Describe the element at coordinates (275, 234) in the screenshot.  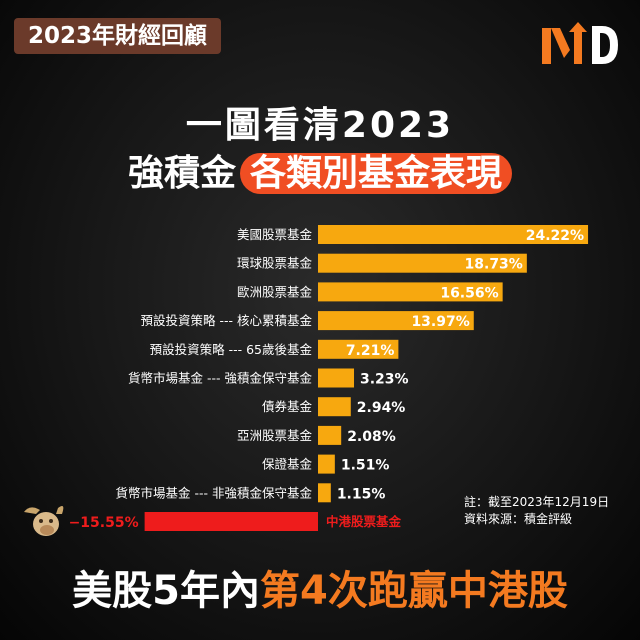
I see `category-label: 美國股票基金` at that location.